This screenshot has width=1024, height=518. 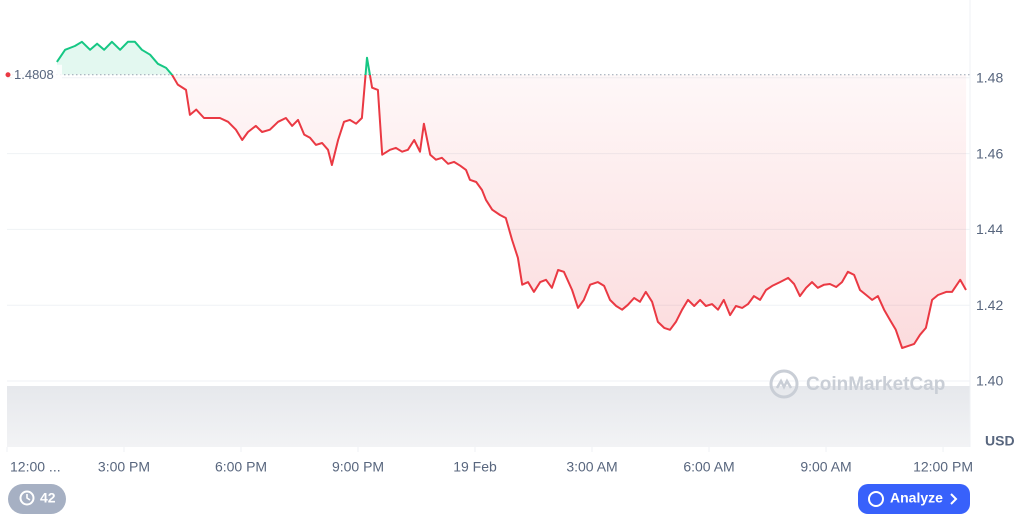 I want to click on analyze-label: Analyze, so click(x=916, y=498).